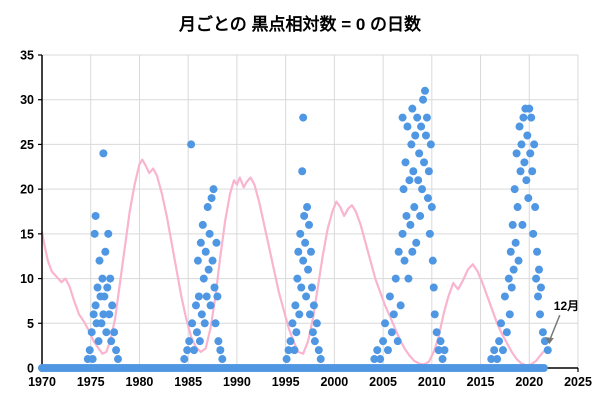 The width and height of the screenshot is (600, 400). I want to click on zero-point, so click(543, 368).